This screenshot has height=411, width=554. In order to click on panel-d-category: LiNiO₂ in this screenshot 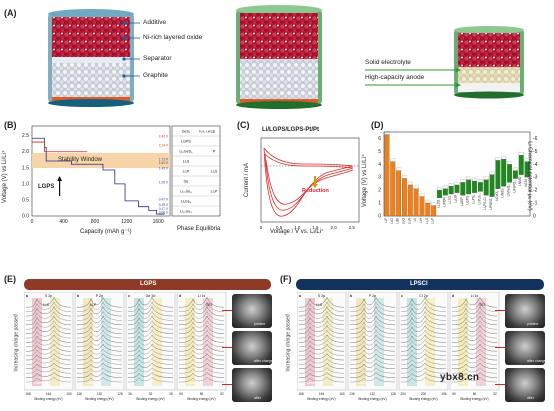, I will do `click(503, 193)`.